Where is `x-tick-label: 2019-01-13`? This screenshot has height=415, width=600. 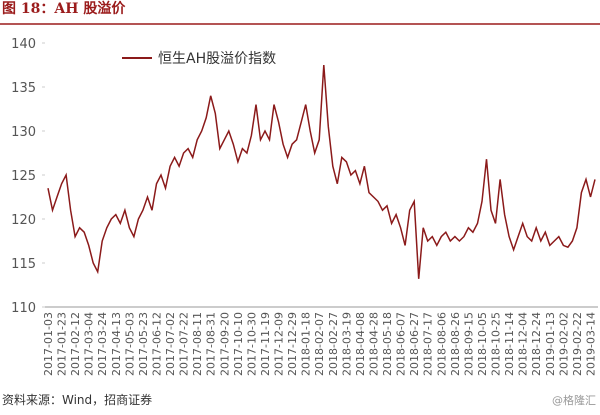 x-tick-label: 2019-01-13 is located at coordinates (550, 344).